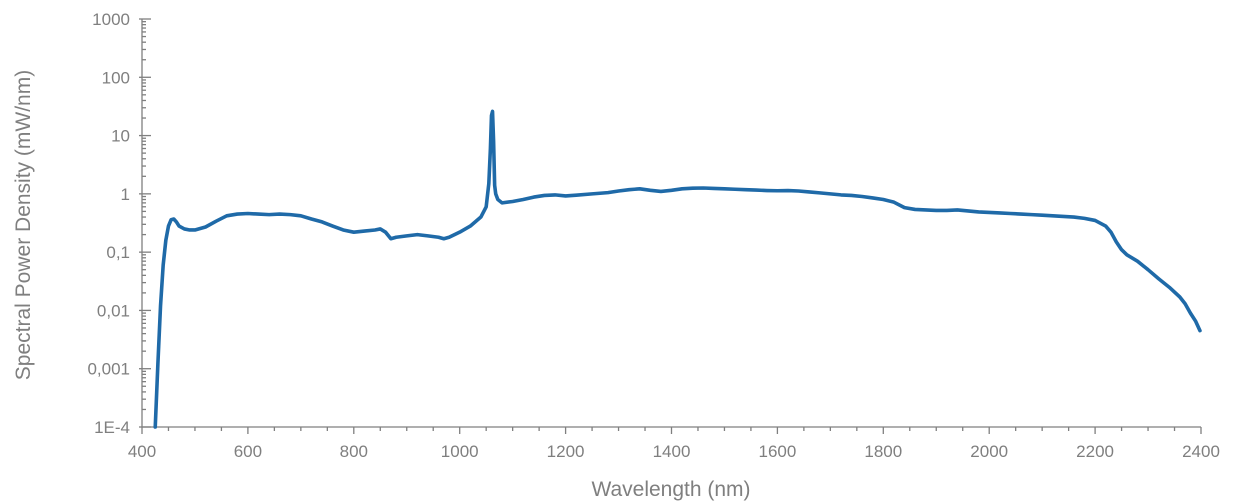 The height and width of the screenshot is (501, 1234). What do you see at coordinates (672, 451) in the screenshot?
I see `x-tick-label: 1400` at bounding box center [672, 451].